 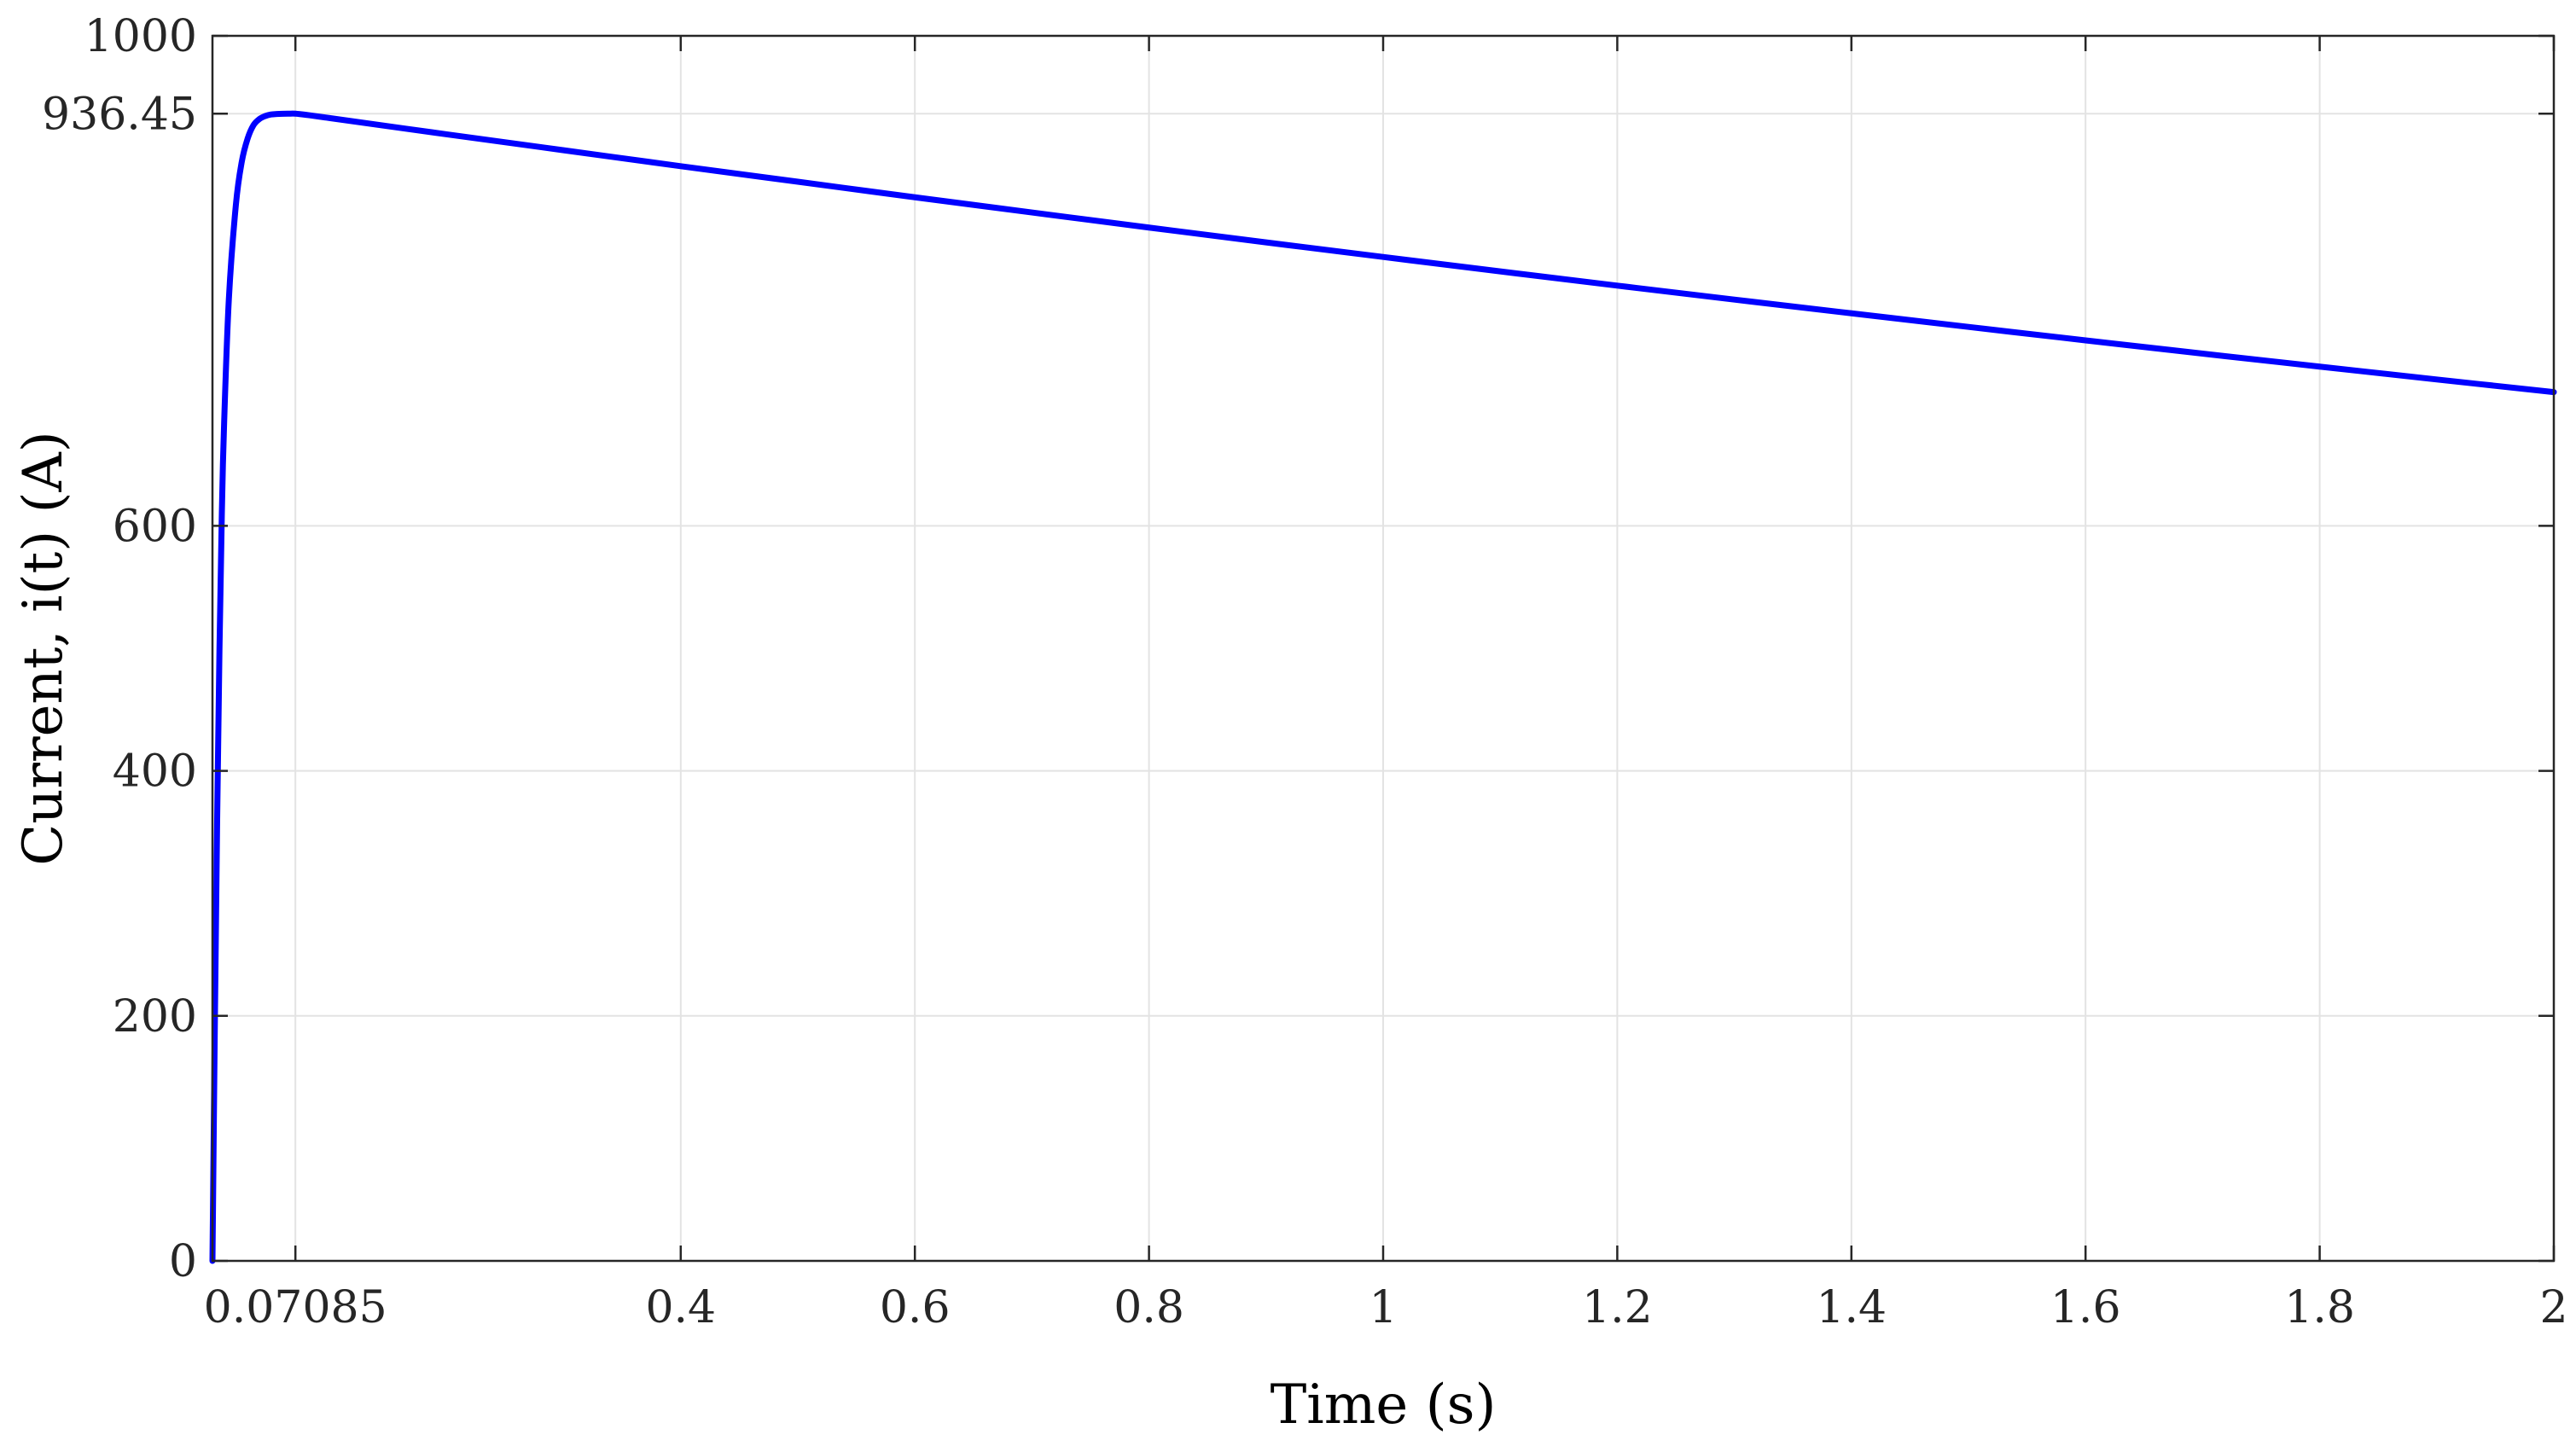 What do you see at coordinates (1618, 1308) in the screenshot?
I see `x-tick-label: 1.2` at bounding box center [1618, 1308].